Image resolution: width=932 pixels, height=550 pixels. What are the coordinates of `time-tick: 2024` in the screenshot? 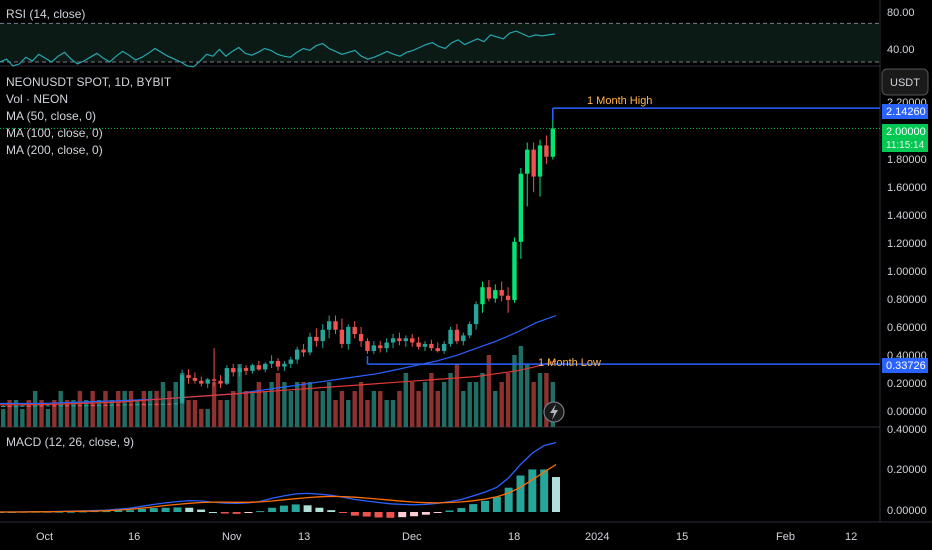 It's located at (597, 537).